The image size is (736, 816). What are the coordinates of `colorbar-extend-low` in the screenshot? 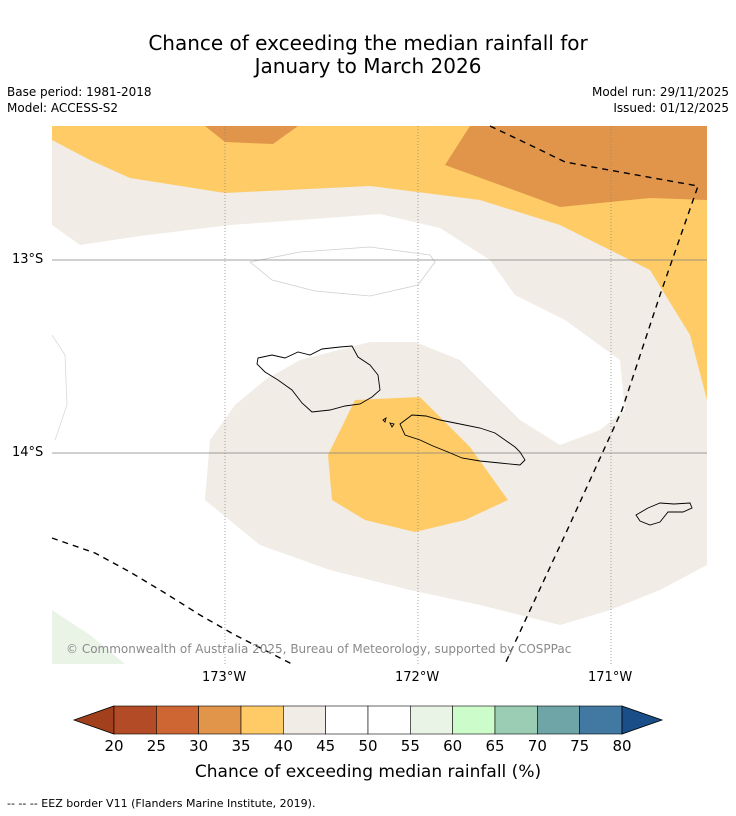 It's located at (93, 720).